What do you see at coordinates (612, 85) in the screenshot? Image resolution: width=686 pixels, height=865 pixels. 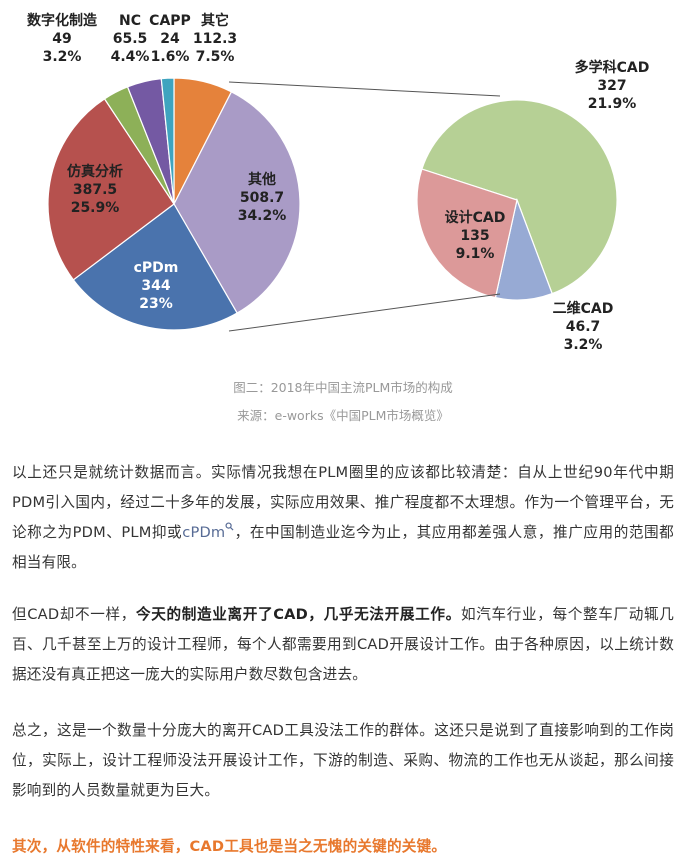 I see `label-multidiscipline-cad: 多学科CAD 327 21.9%` at bounding box center [612, 85].